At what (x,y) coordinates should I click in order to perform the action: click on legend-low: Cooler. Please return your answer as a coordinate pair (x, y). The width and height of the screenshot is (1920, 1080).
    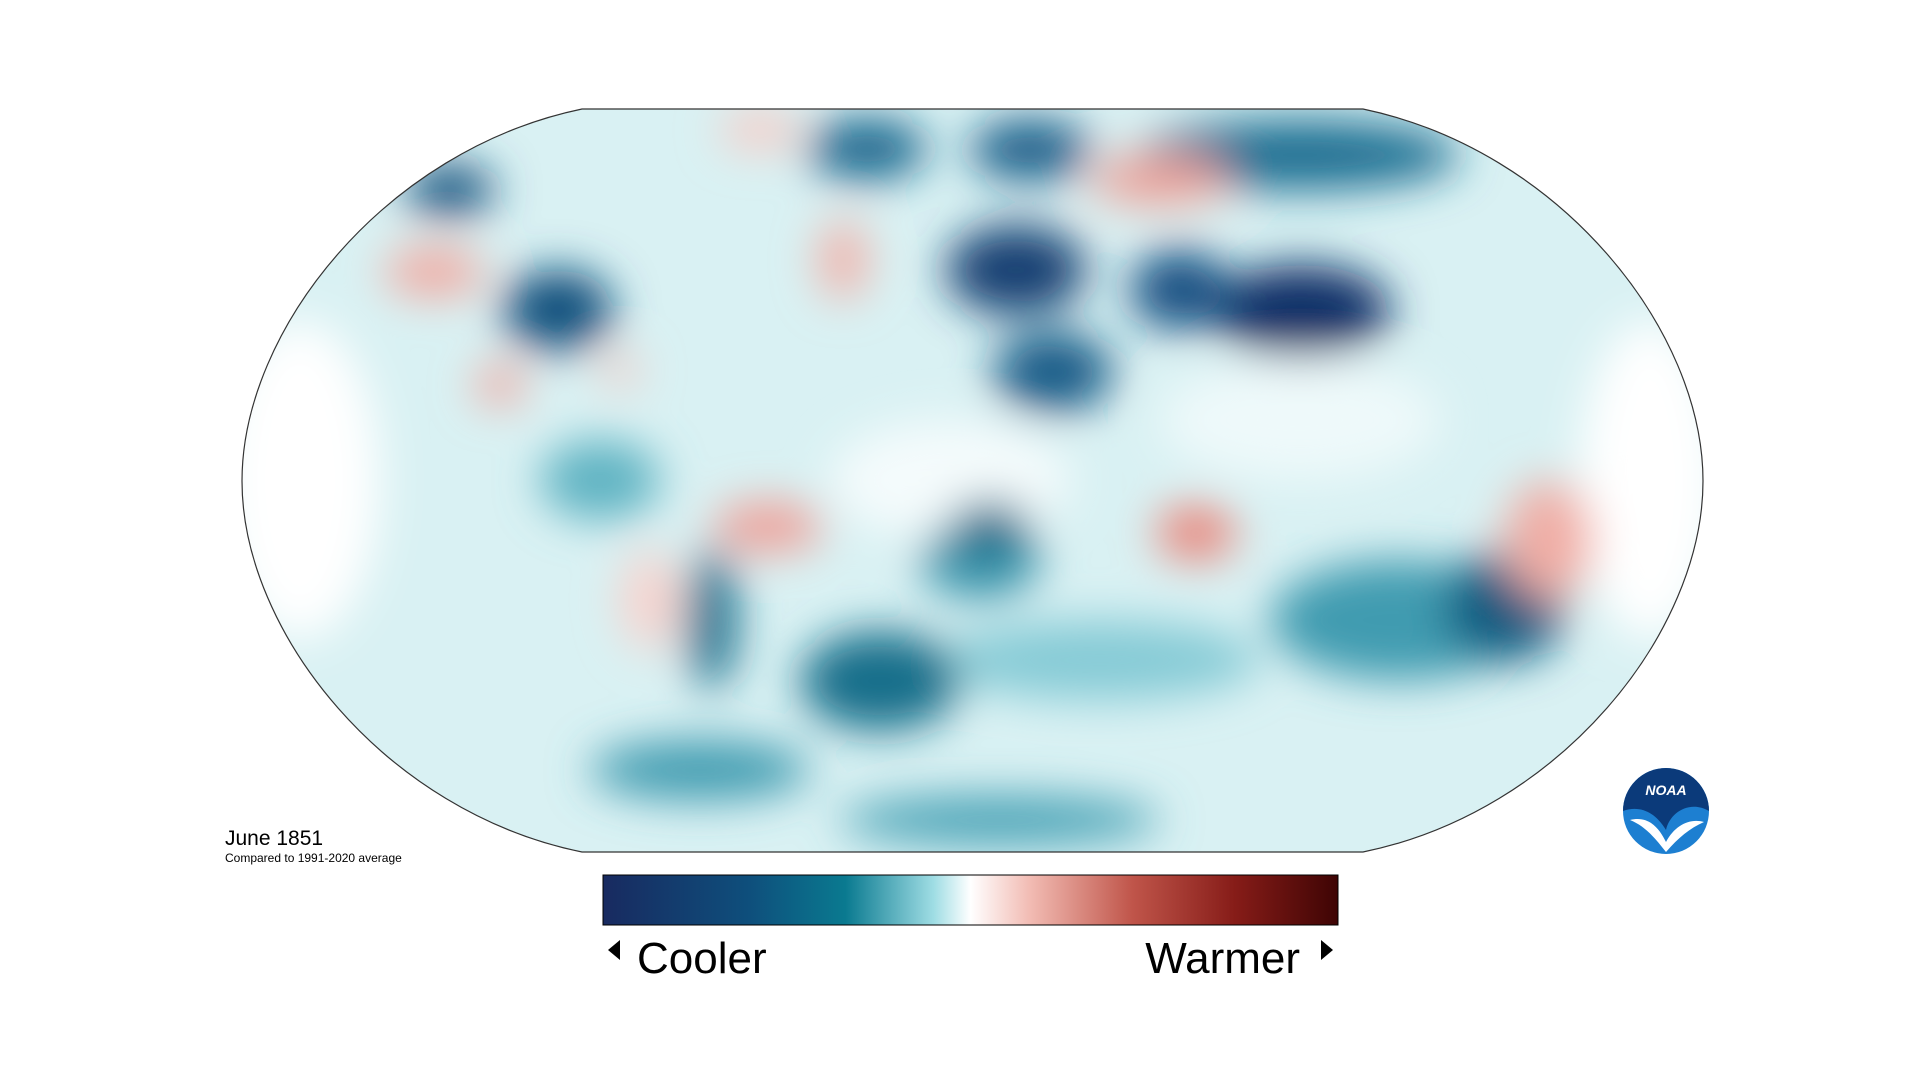
    Looking at the image, I should click on (702, 958).